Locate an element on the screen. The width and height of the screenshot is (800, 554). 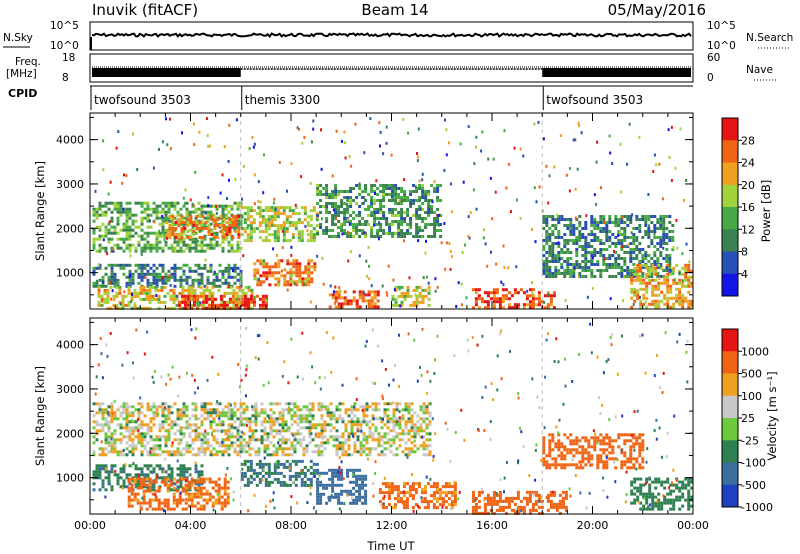
nsky-panel: N.Sky 10^5 10^0 10^5 10^0 N.Search is located at coordinates (398, 36).